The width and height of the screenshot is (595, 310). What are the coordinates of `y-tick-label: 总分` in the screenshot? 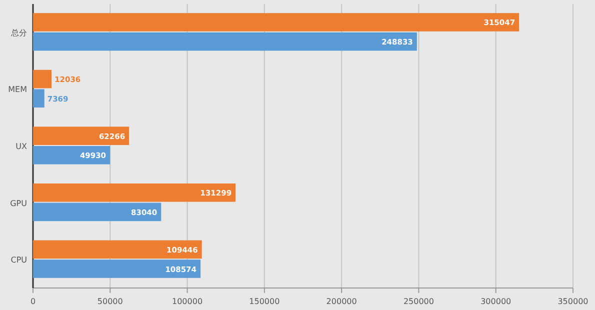 It's located at (18, 33).